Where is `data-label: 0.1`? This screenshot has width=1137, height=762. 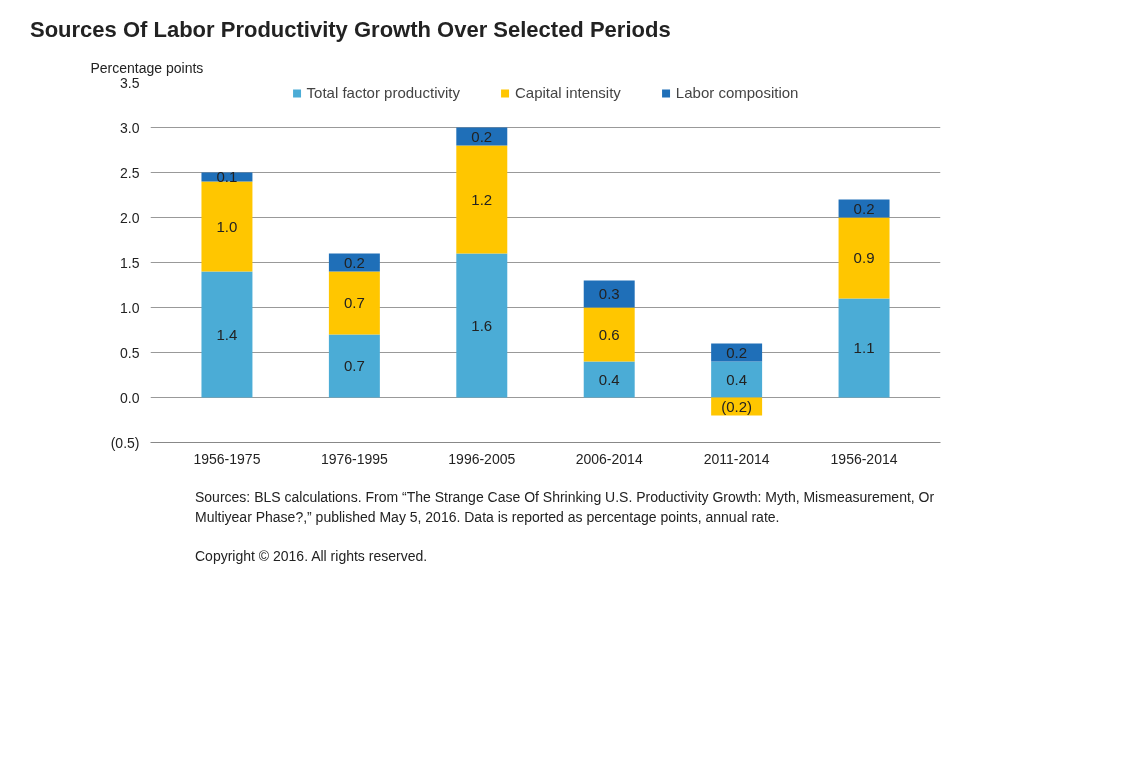
data-label: 0.1 is located at coordinates (227, 177).